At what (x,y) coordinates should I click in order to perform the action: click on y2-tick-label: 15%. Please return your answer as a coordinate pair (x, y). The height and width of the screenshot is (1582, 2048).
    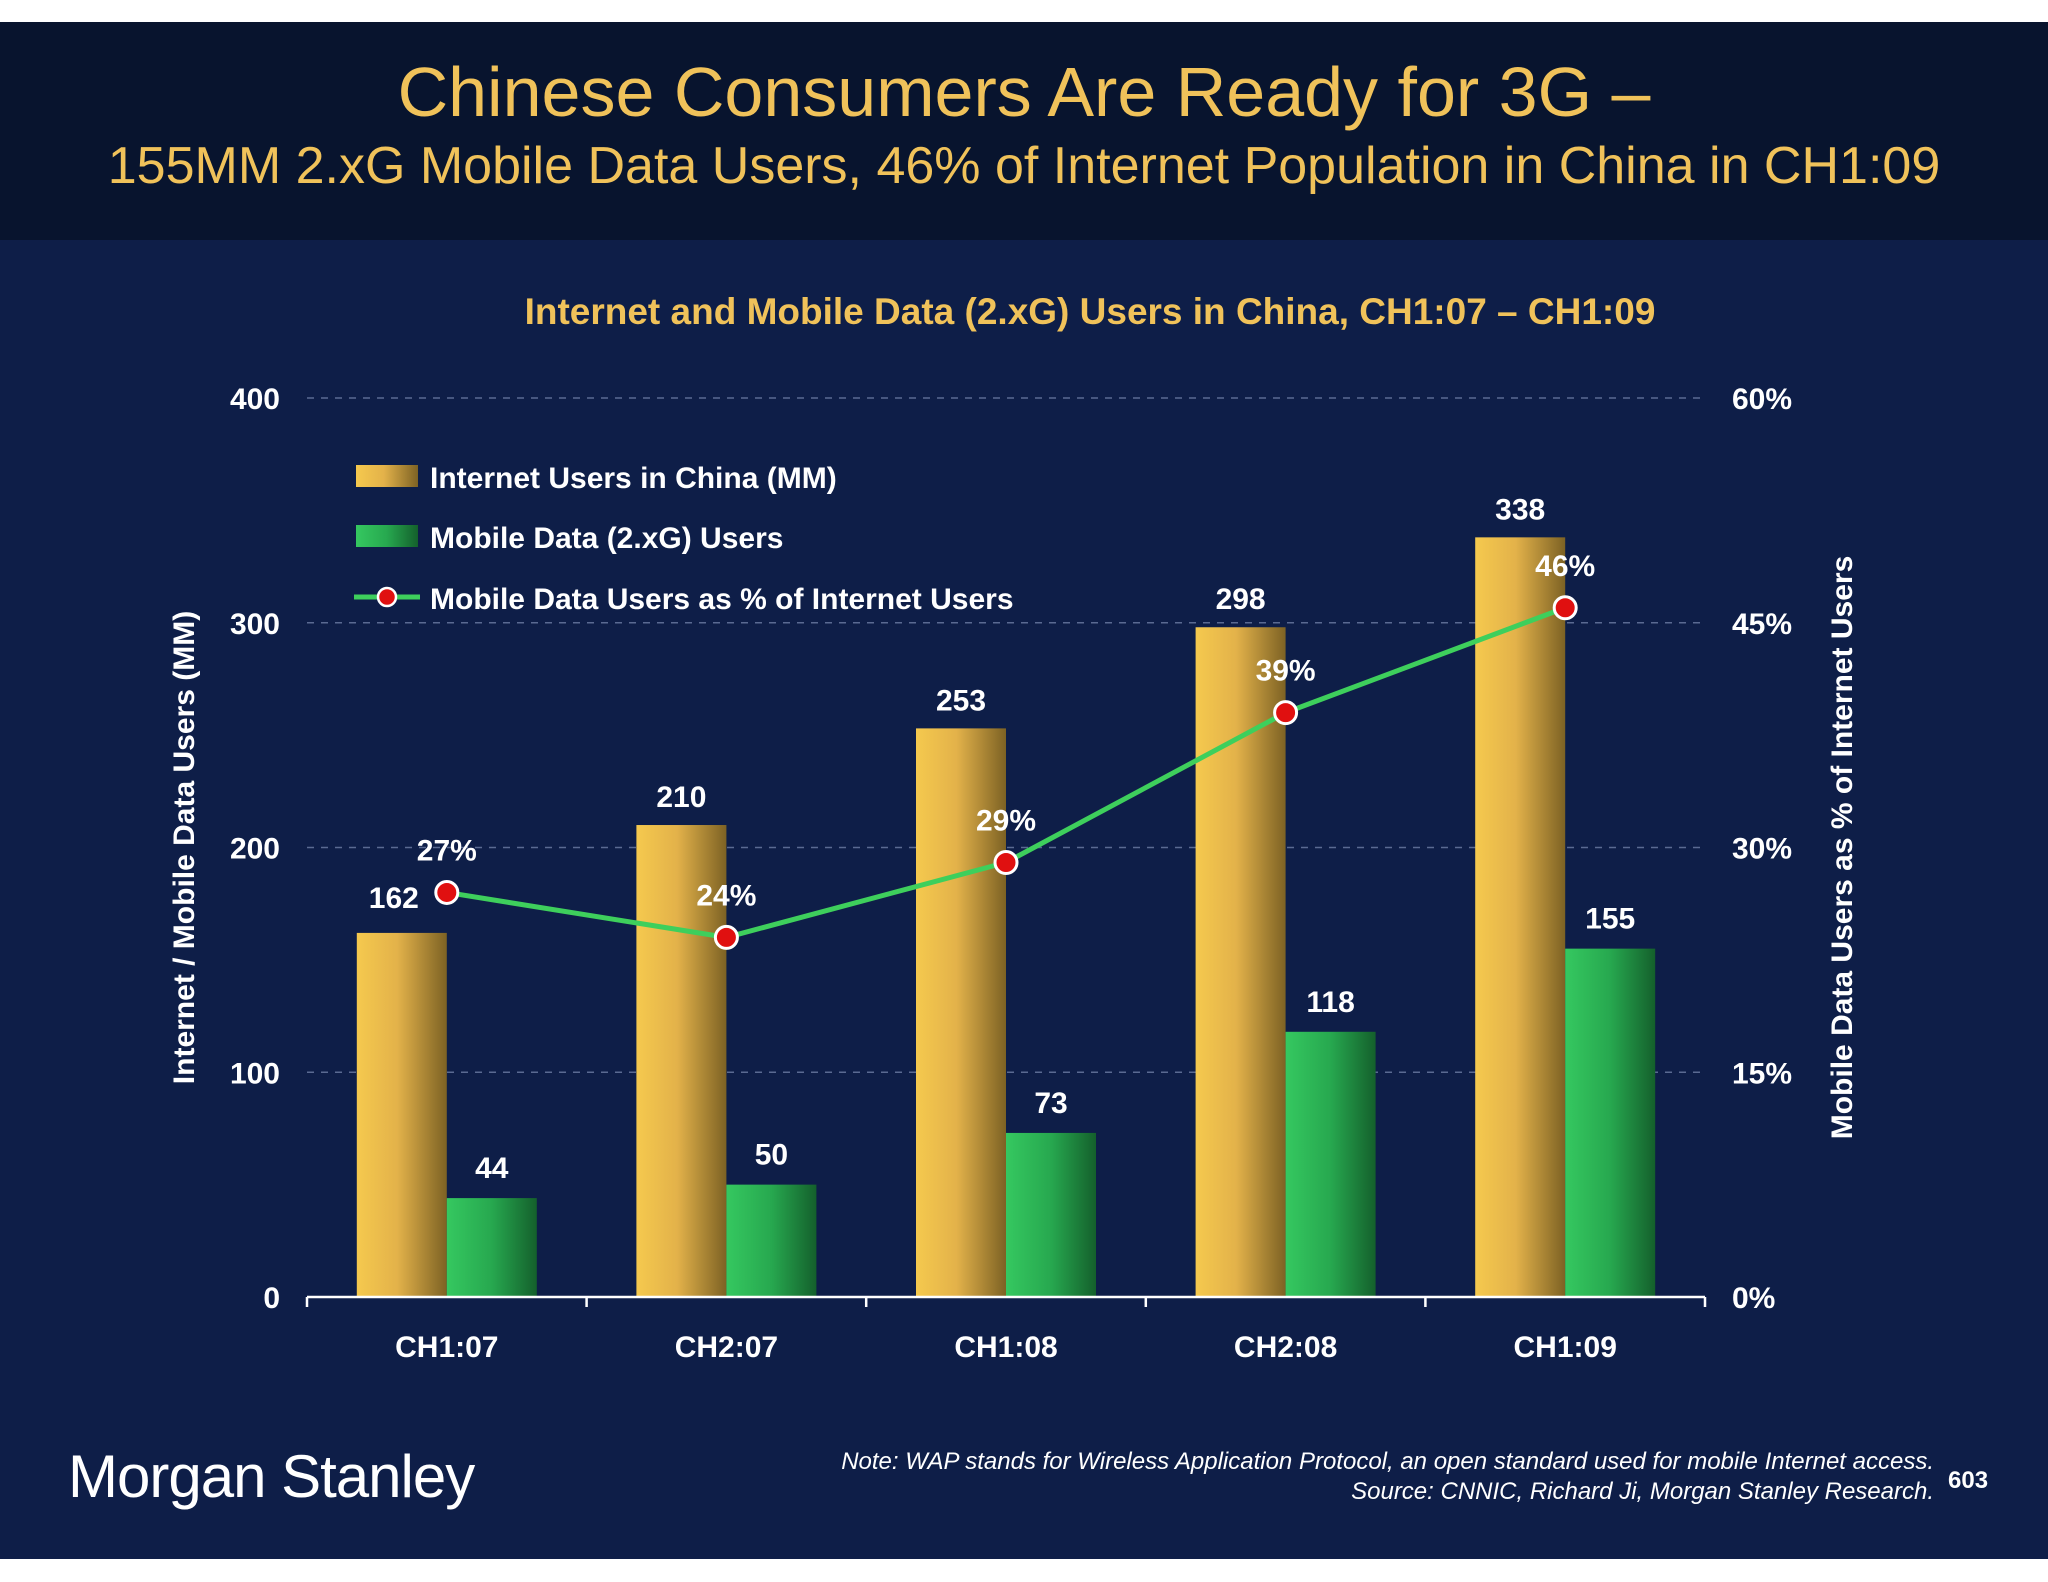
    Looking at the image, I should click on (1762, 1073).